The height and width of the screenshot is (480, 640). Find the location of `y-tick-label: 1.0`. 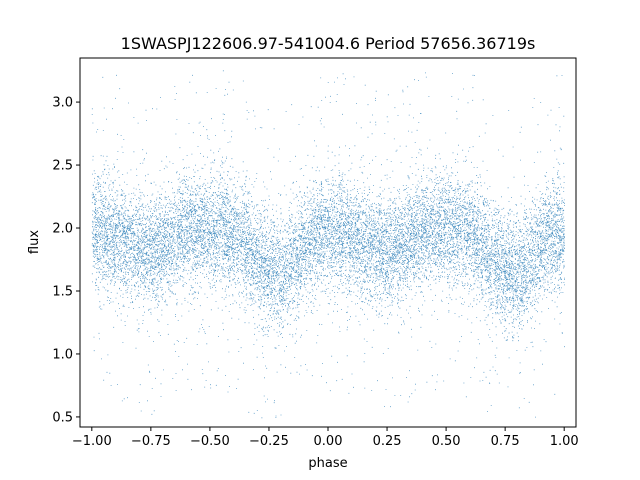

y-tick-label: 1.0 is located at coordinates (62, 354).